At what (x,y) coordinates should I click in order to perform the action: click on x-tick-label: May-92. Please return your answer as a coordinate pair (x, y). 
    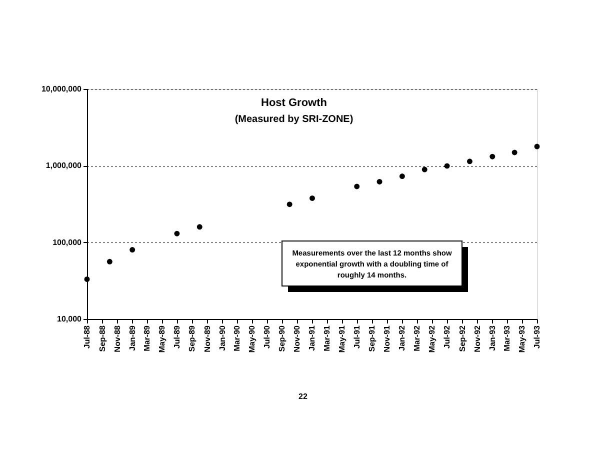
    Looking at the image, I should click on (432, 338).